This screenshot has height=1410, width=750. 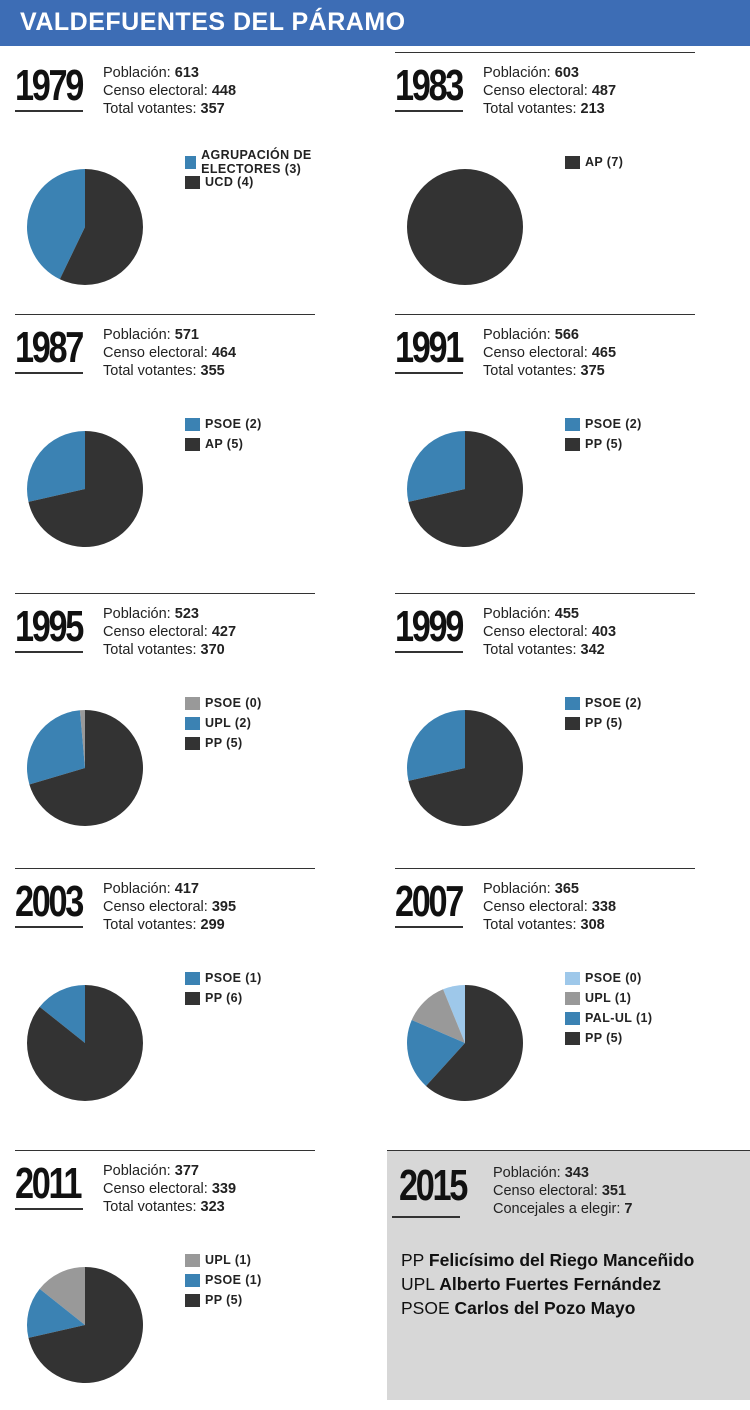 I want to click on legend-item: AP (7), so click(x=594, y=162).